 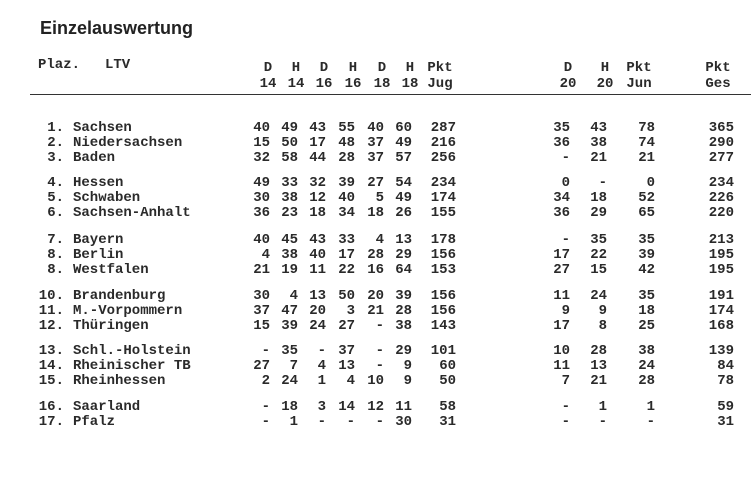 I want to click on cell-value: 168, so click(x=721, y=326).